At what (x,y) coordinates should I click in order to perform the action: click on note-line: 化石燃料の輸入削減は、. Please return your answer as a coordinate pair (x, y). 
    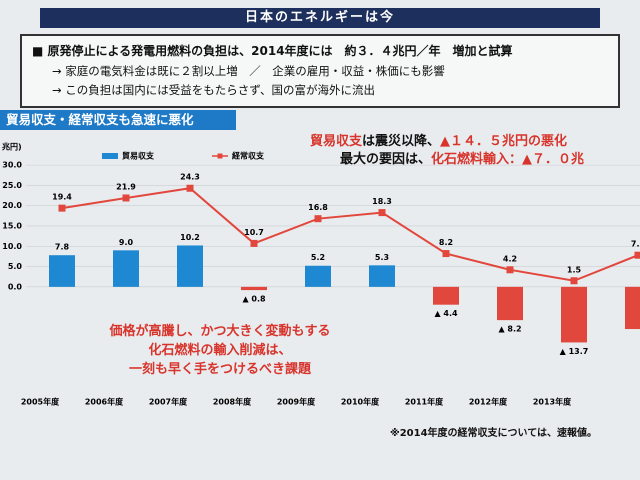
    Looking at the image, I should click on (220, 350).